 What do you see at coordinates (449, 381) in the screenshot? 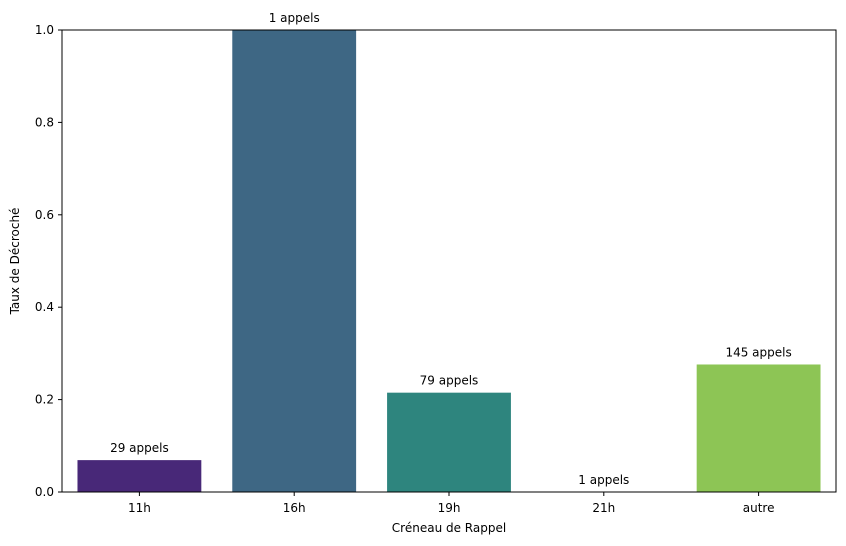
I see `bar-value-label: 79 appels` at bounding box center [449, 381].